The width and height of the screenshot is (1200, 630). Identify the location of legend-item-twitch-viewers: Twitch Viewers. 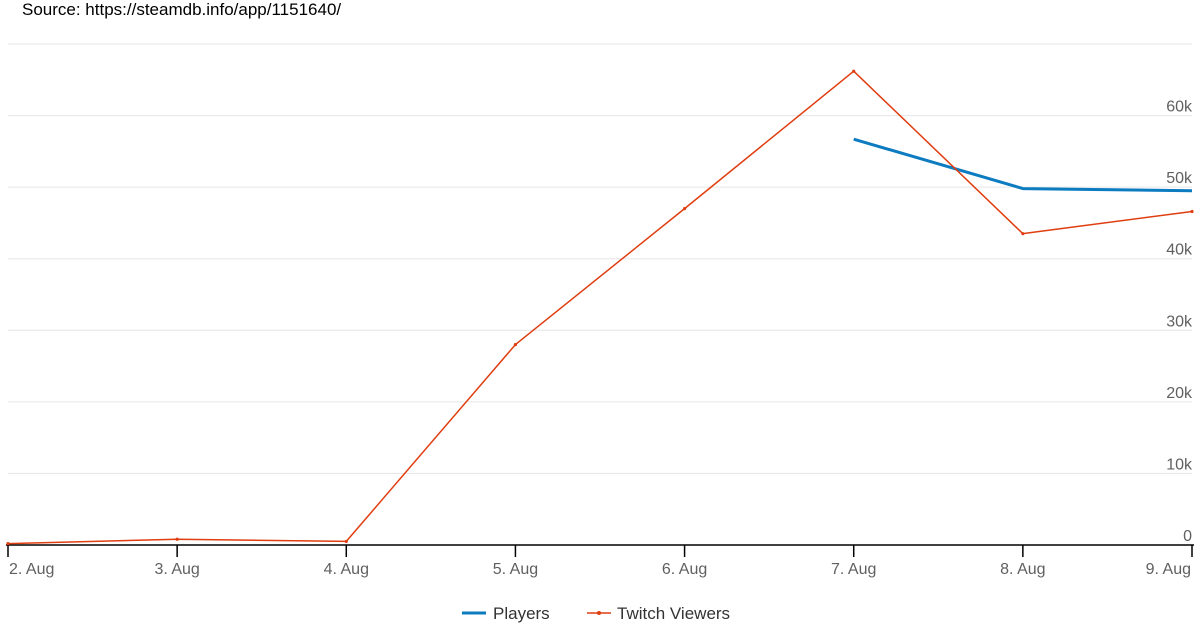
(658, 613).